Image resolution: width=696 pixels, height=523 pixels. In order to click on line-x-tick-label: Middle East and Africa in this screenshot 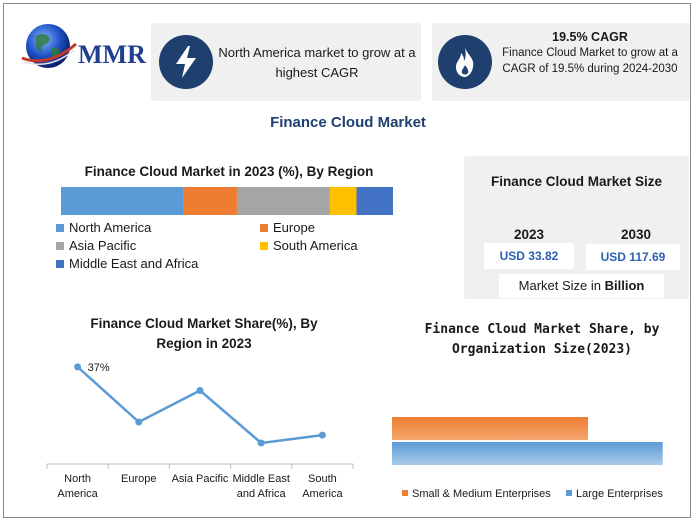, I will do `click(260, 486)`.